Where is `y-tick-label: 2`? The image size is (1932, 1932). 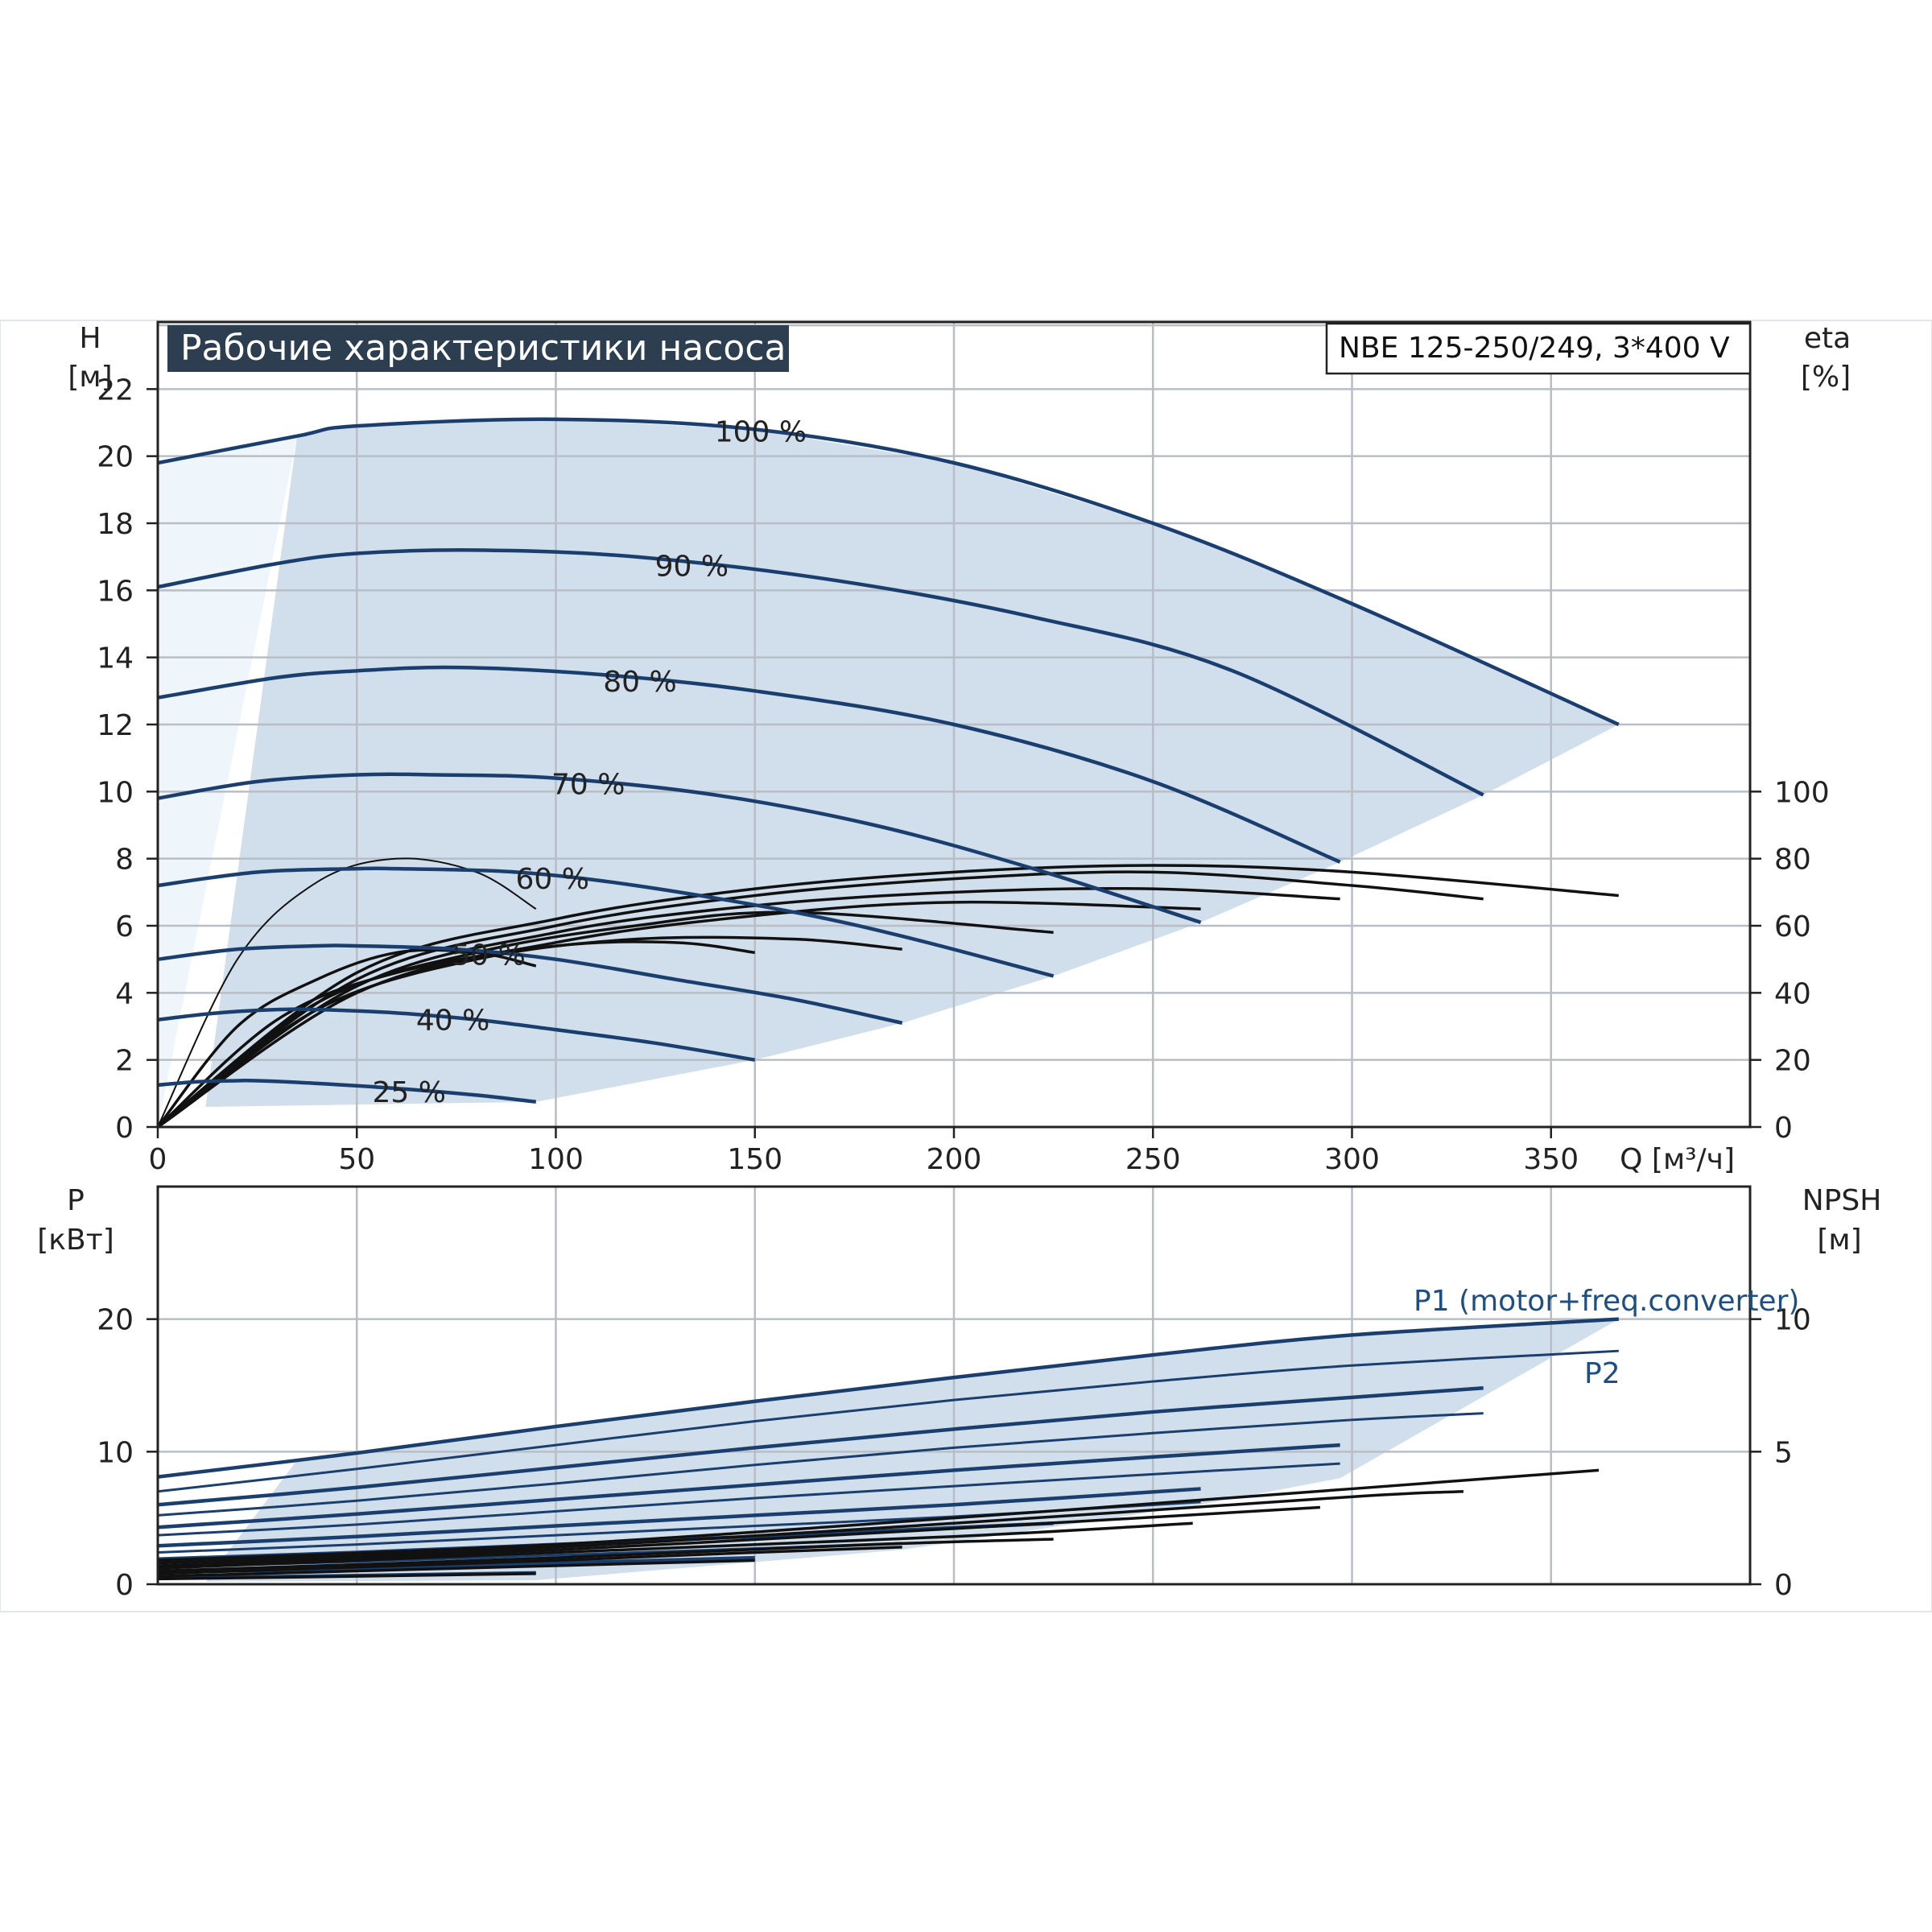 y-tick-label: 2 is located at coordinates (124, 1061).